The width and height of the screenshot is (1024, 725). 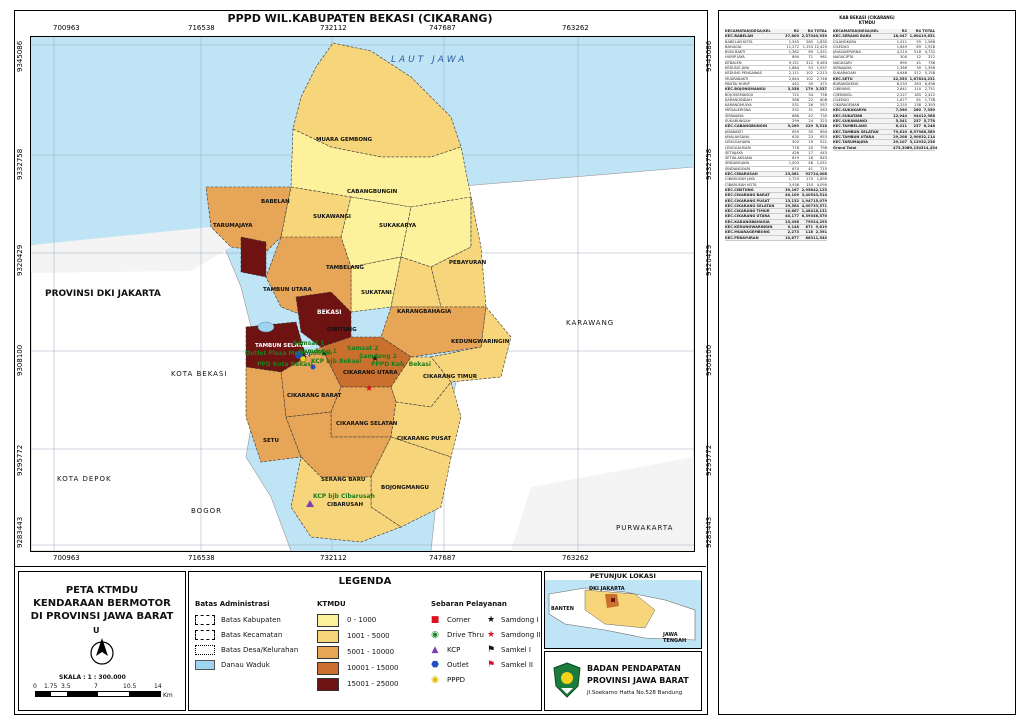 What do you see at coordinates (848, 115) in the screenshot?
I see `table-cell: KEC.SUKATANI` at bounding box center [848, 115].